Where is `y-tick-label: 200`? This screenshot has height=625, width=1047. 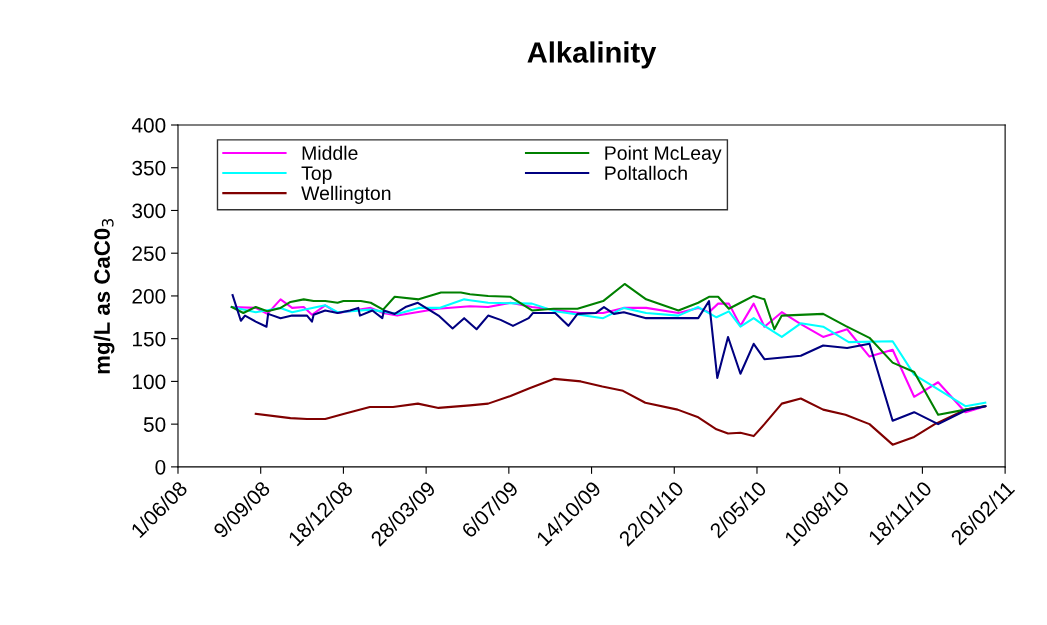 y-tick-label: 200 is located at coordinates (149, 296).